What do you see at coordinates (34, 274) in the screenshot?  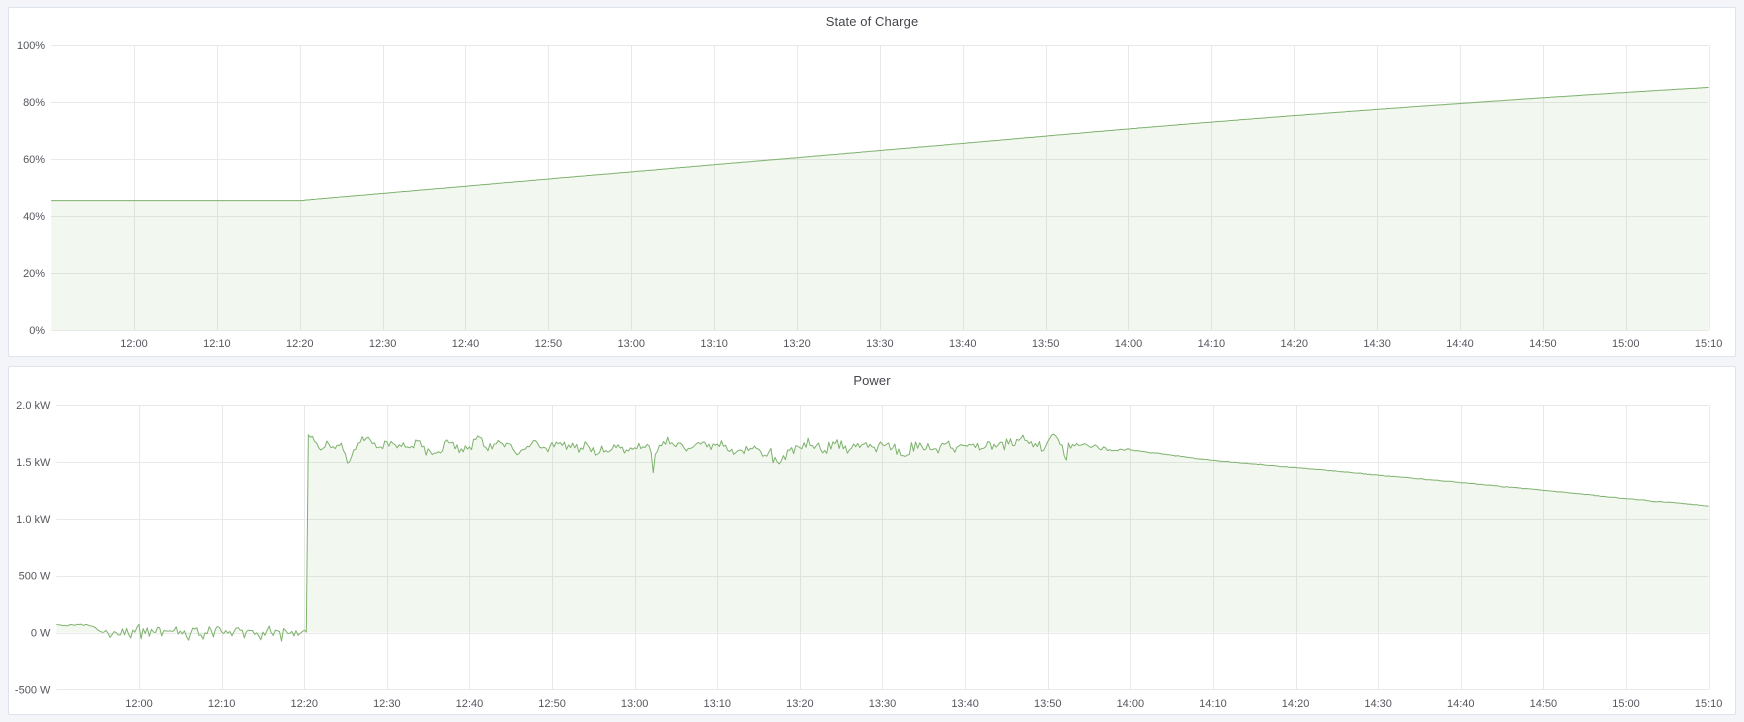 I see `y-tick-label: 20%` at bounding box center [34, 274].